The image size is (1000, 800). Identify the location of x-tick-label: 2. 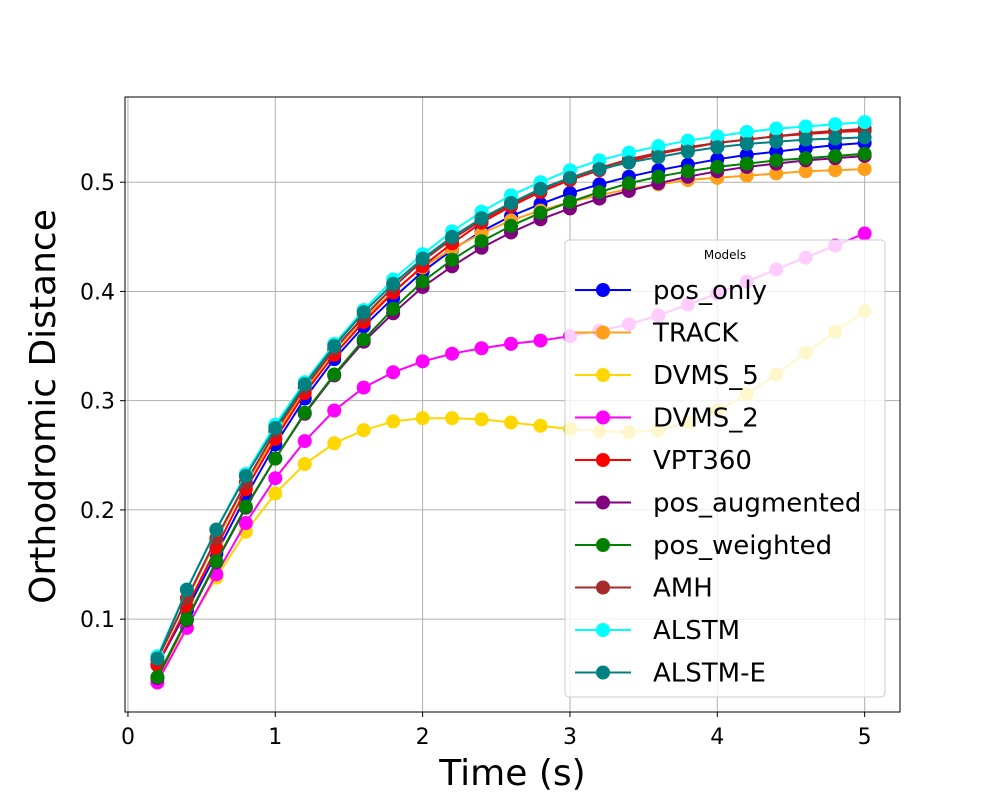
(423, 737).